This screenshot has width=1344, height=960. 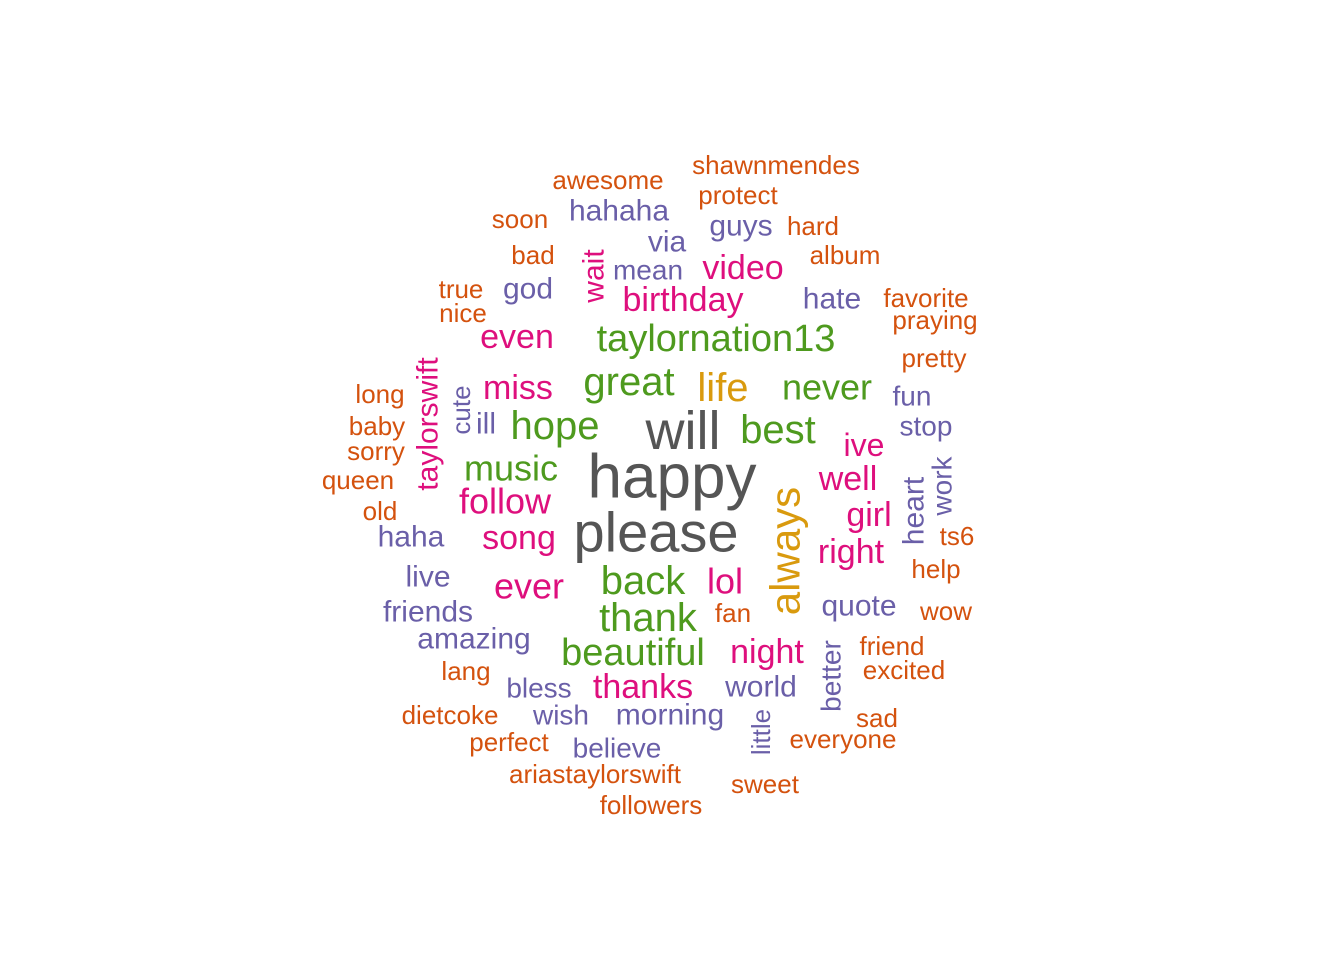 I want to click on word-video: video, so click(x=742, y=268).